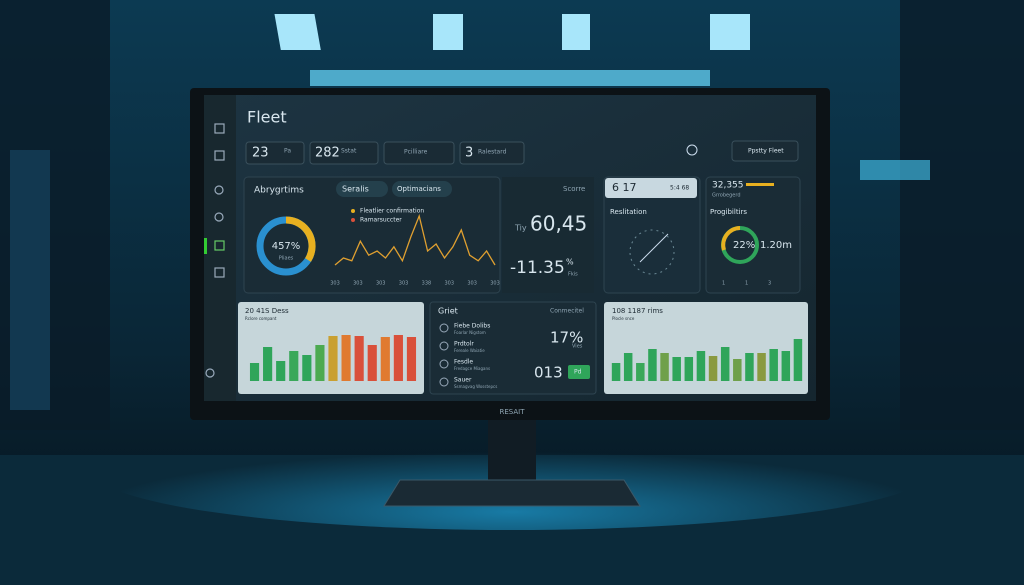 Image resolution: width=1024 pixels, height=585 pixels. What do you see at coordinates (628, 212) in the screenshot?
I see `panel-title: Reslitation` at bounding box center [628, 212].